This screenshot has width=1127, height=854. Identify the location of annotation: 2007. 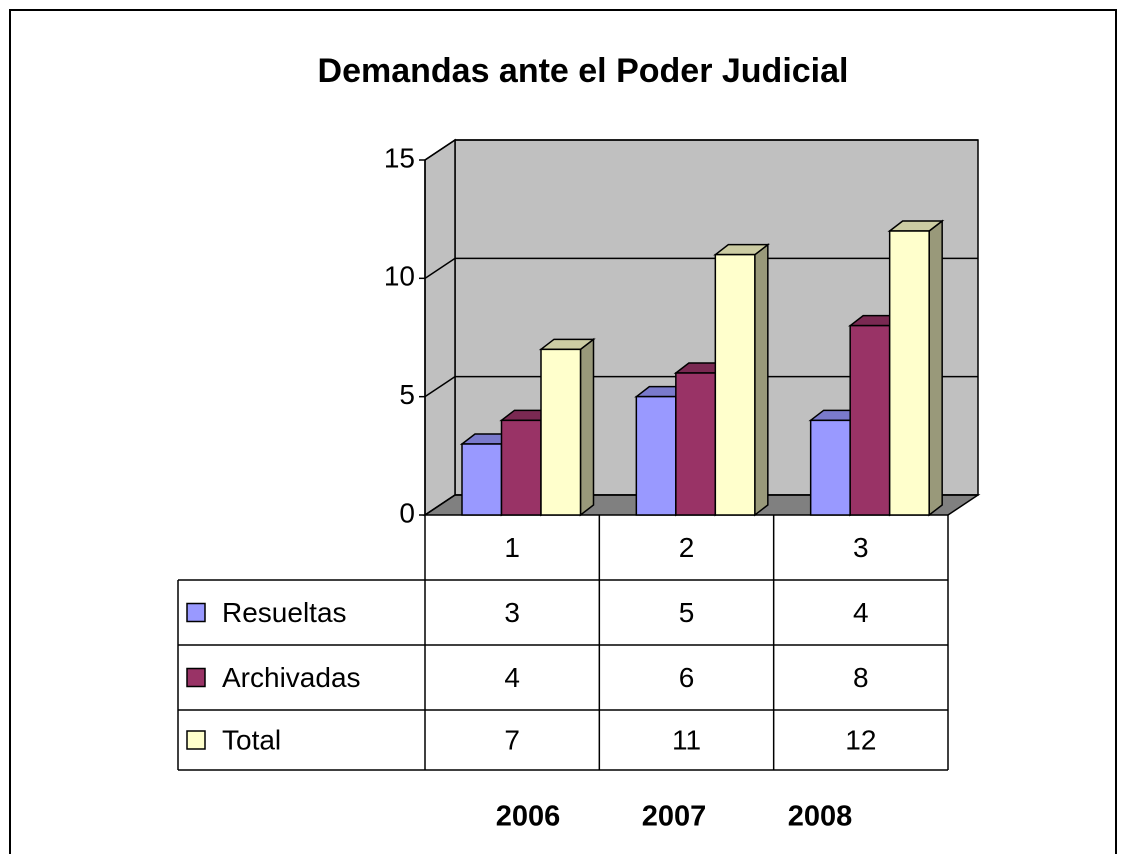
(674, 817).